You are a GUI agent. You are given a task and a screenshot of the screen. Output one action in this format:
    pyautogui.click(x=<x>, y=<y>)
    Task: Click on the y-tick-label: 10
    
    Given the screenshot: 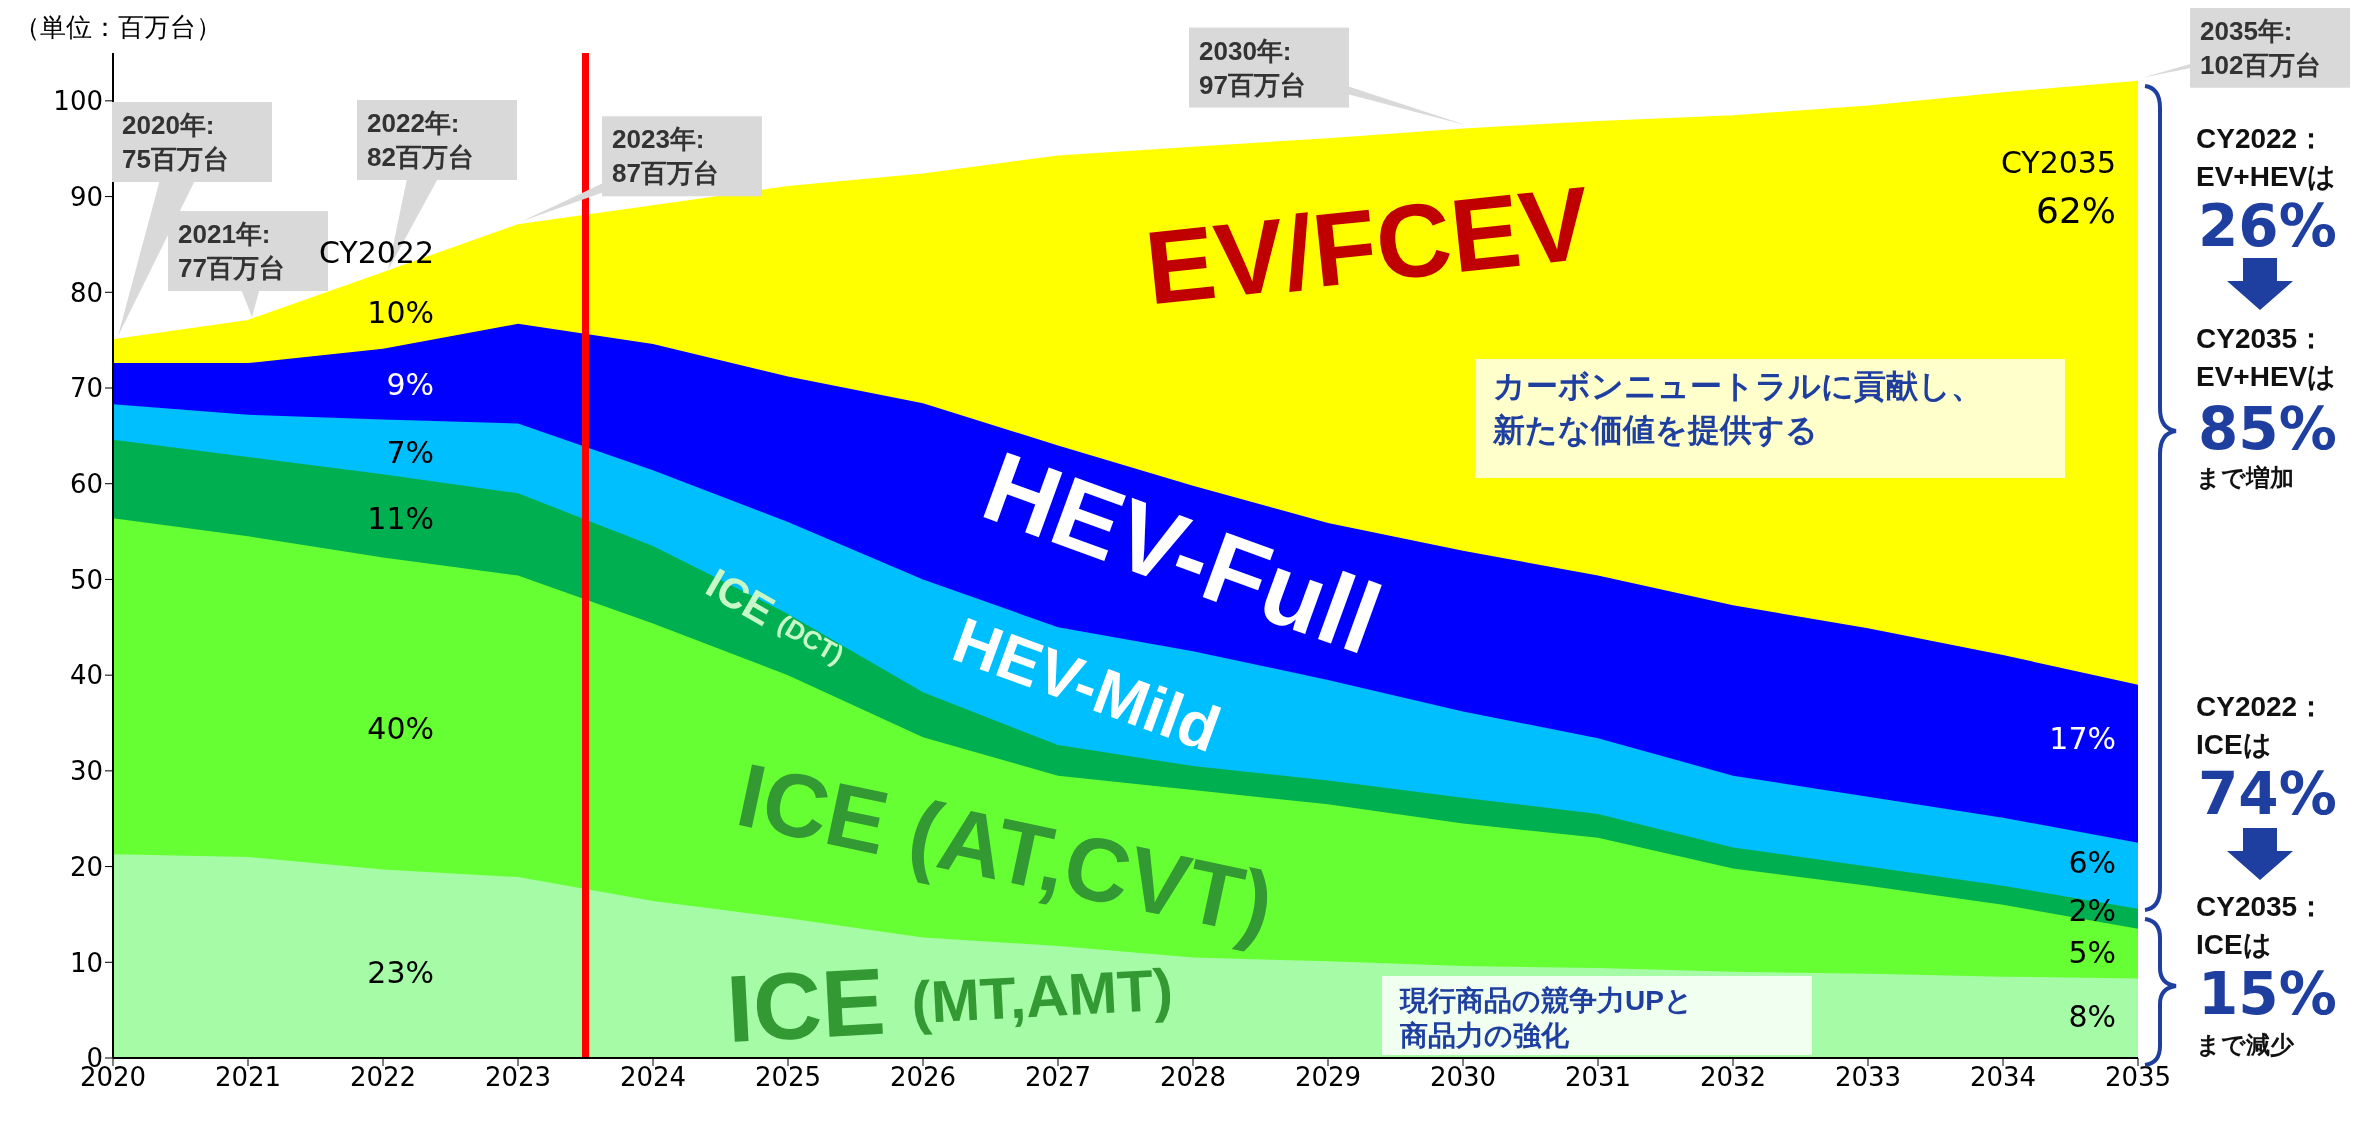 What is the action you would take?
    pyautogui.click(x=86, y=962)
    